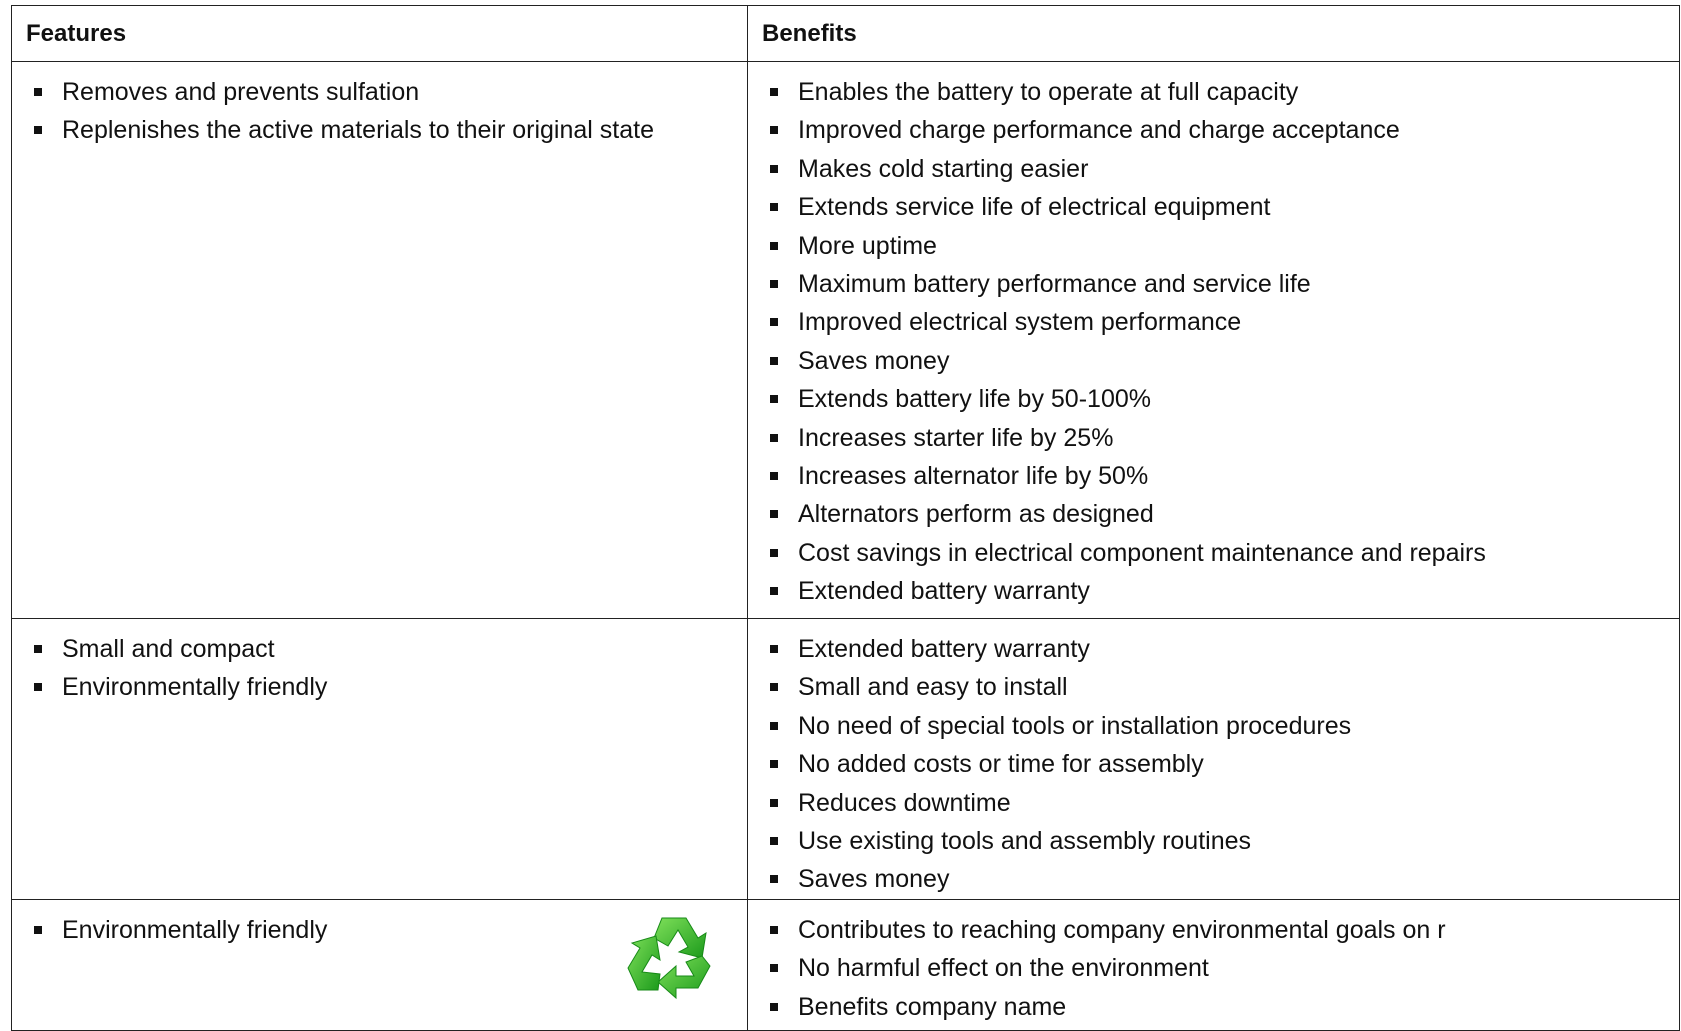 The image size is (1681, 1031). What do you see at coordinates (1214, 764) in the screenshot?
I see `benefit-item: No added costs or time for assembly` at bounding box center [1214, 764].